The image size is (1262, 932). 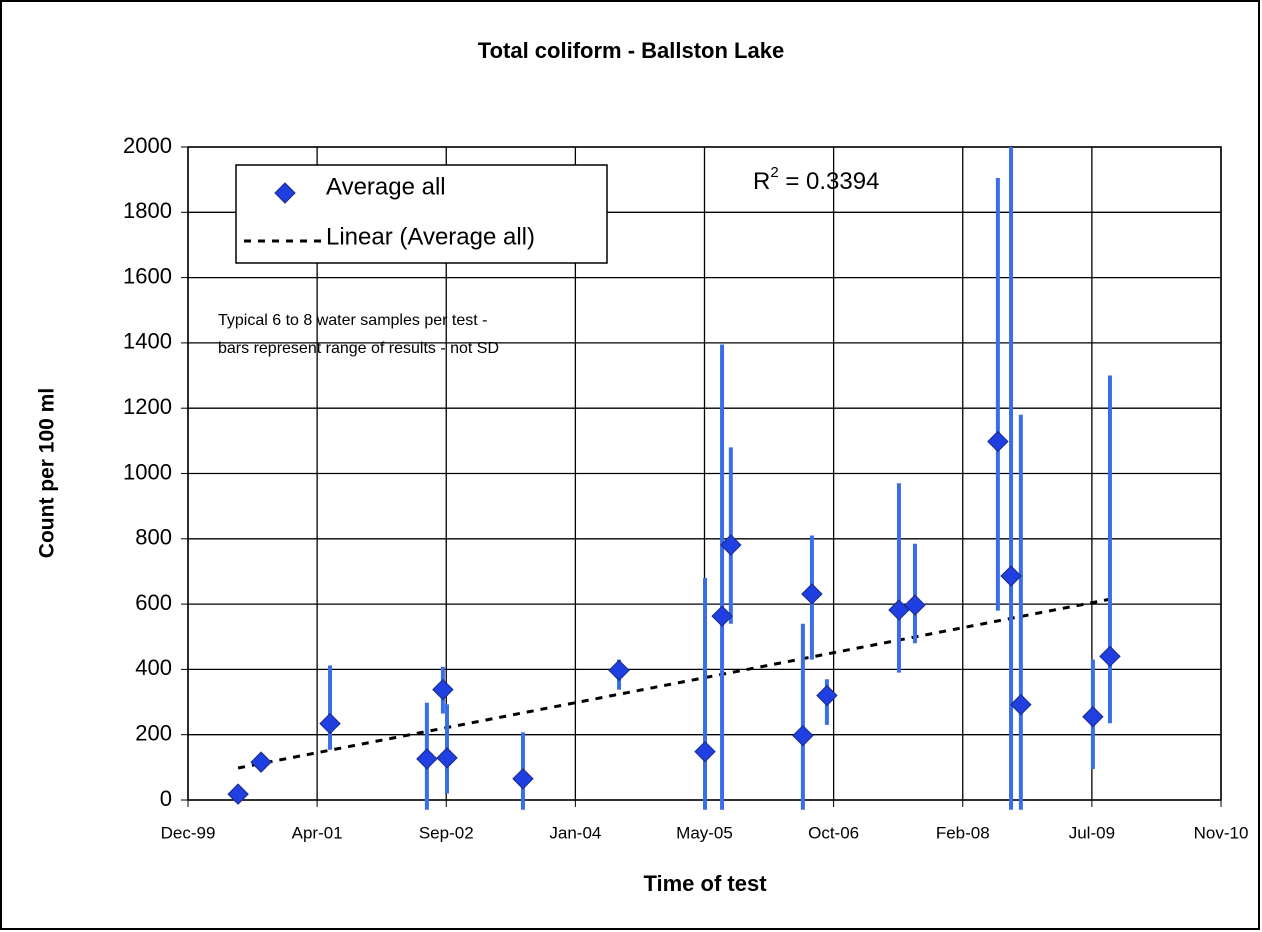 I want to click on r-superscript: 2, so click(x=774, y=172).